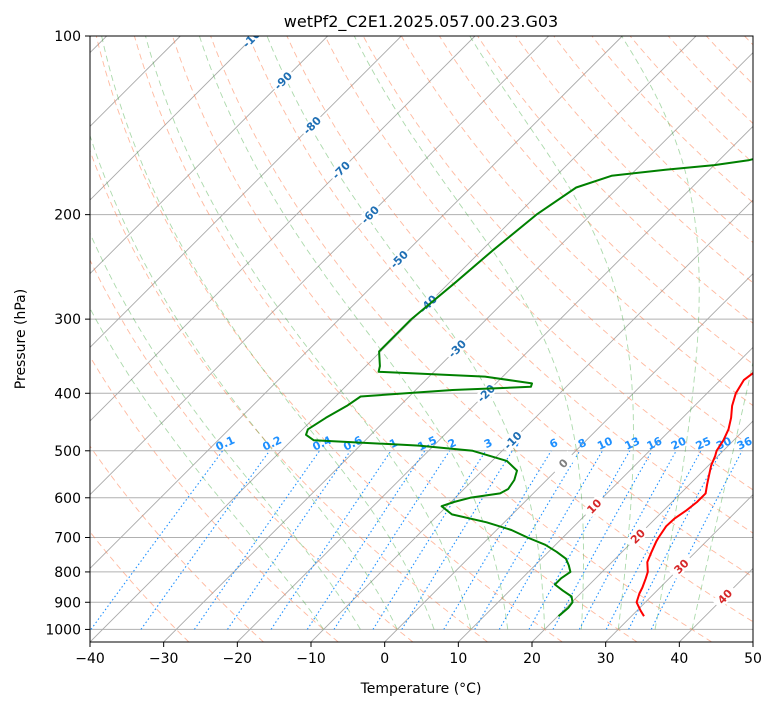 The height and width of the screenshot is (708, 775). Describe the element at coordinates (605, 443) in the screenshot. I see `mixing-ratio-label: 10` at that location.